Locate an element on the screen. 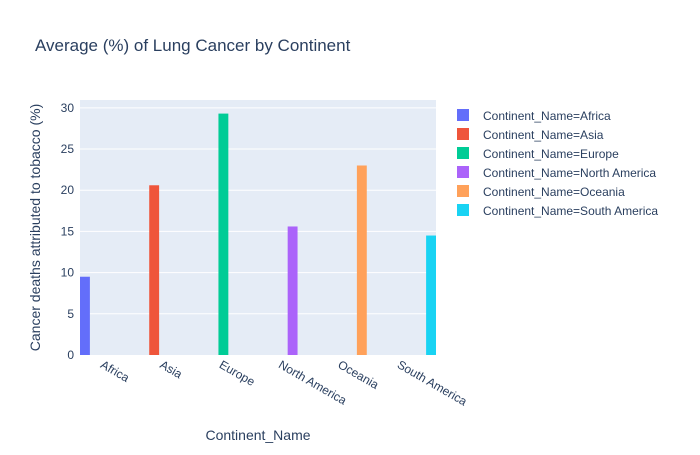 The height and width of the screenshot is (455, 700). x-tick-label: Asia is located at coordinates (171, 369).